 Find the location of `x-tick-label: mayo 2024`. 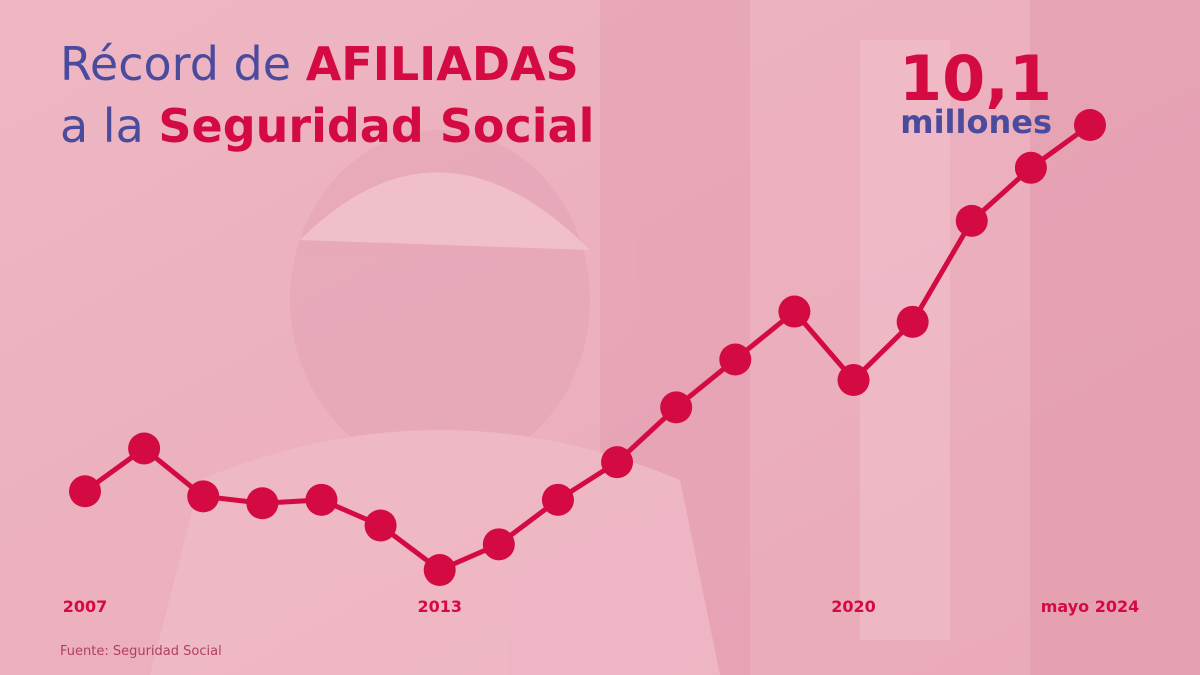

x-tick-label: mayo 2024 is located at coordinates (1090, 606).